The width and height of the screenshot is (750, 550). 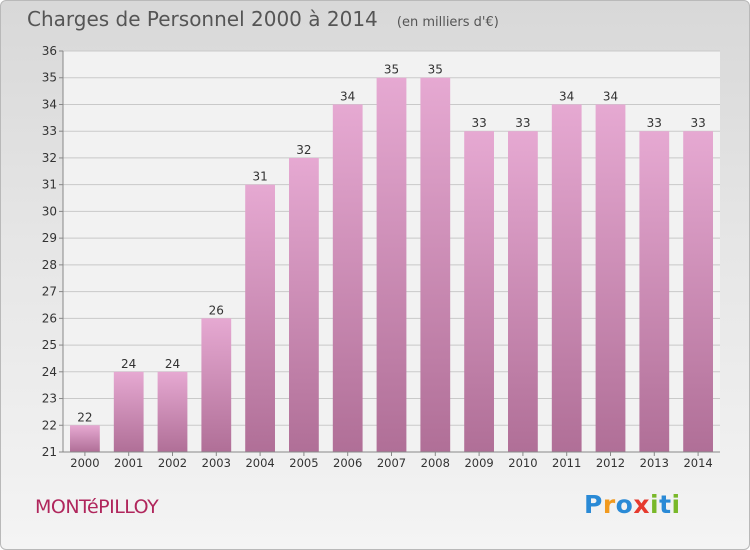 I want to click on bar-2006, so click(x=347, y=278).